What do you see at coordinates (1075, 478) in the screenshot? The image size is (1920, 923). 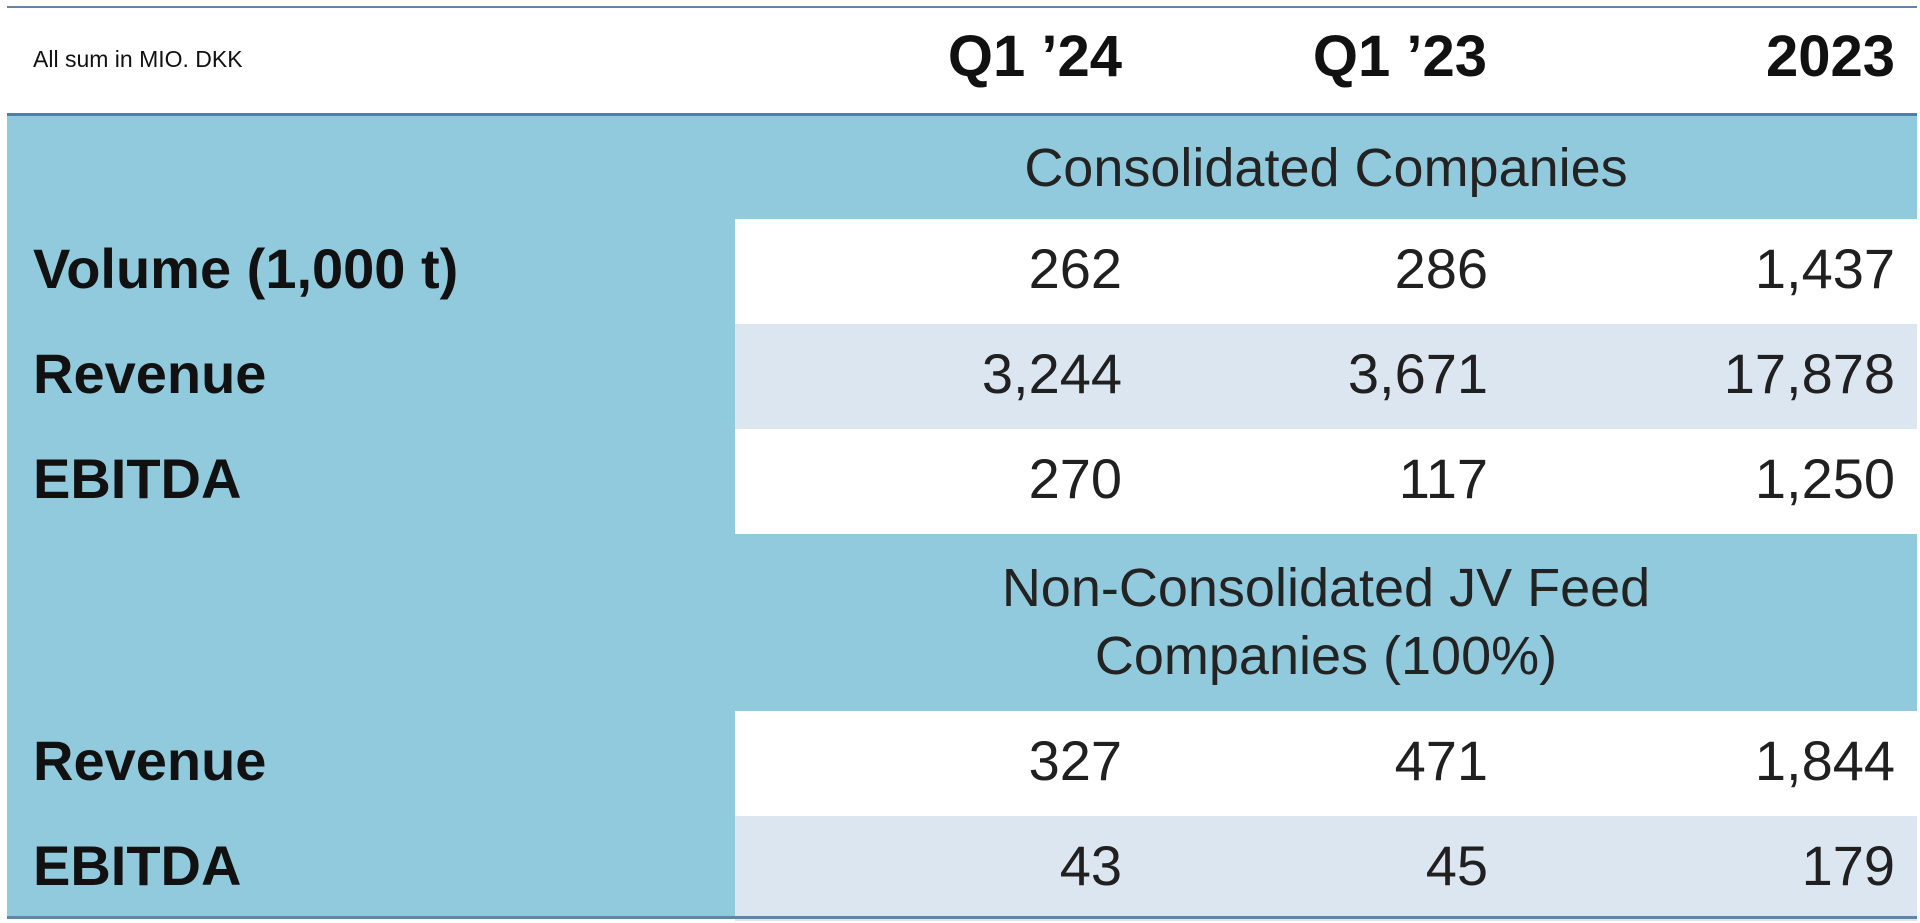 I see `value-cell-q1-2024: 270` at bounding box center [1075, 478].